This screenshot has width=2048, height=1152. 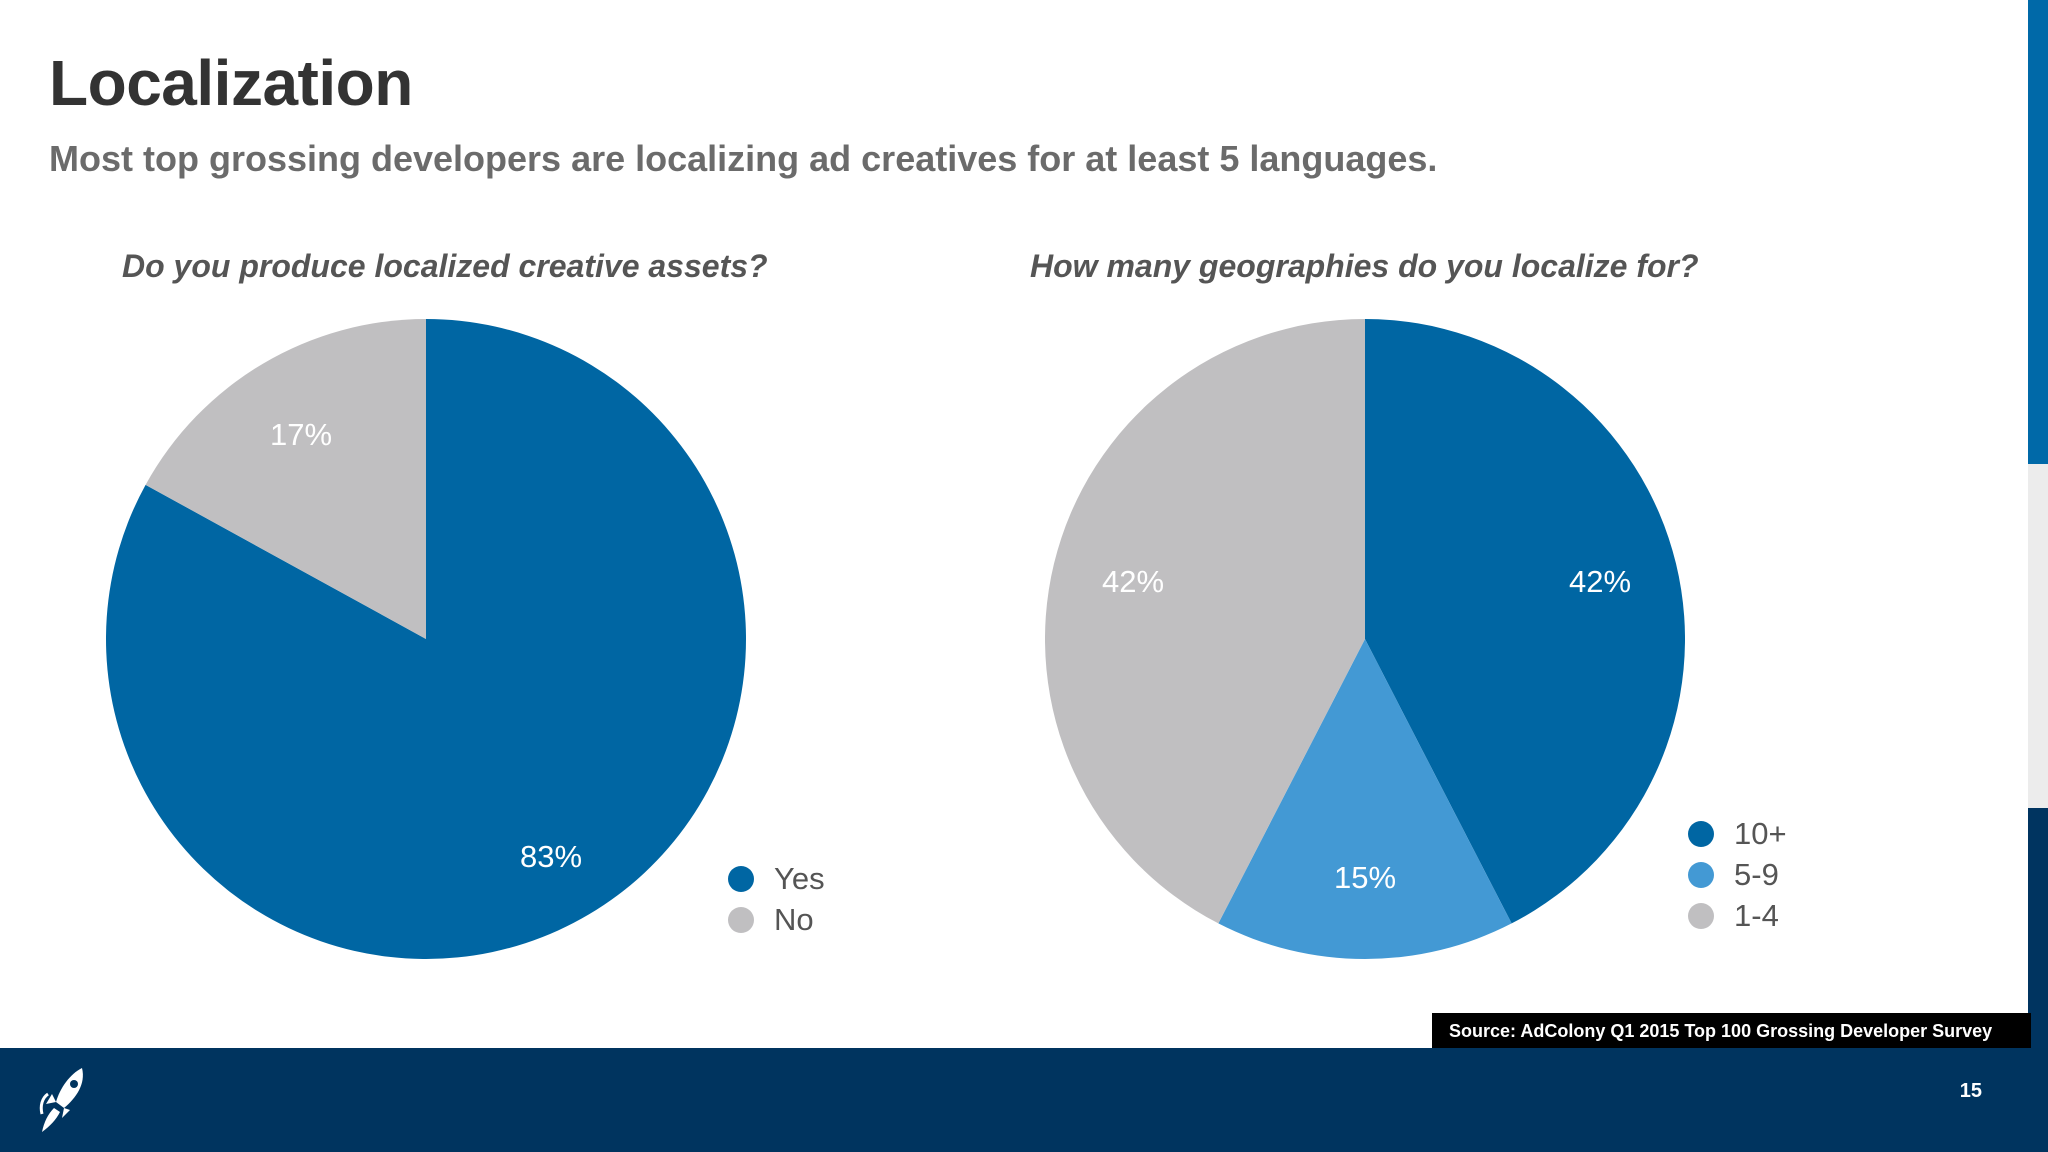 I want to click on chart-2-legend: 10+ 5-9 1-4, so click(x=1737, y=874).